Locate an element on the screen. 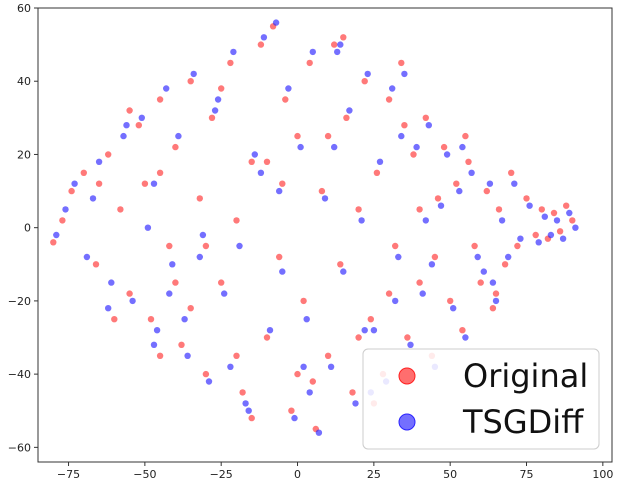 This screenshot has height=491, width=620. y-tick-label: 0 is located at coordinates (27, 228).